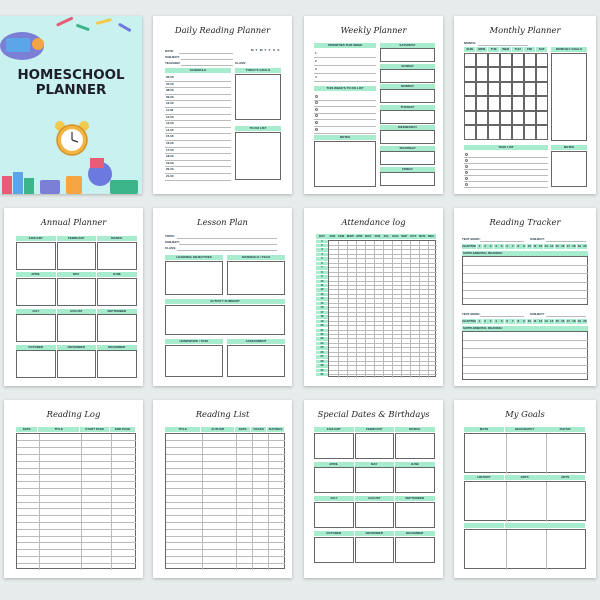 Image resolution: width=600 pixels, height=600 pixels. Describe the element at coordinates (557, 246) in the screenshot. I see `chapter-number: 15` at that location.